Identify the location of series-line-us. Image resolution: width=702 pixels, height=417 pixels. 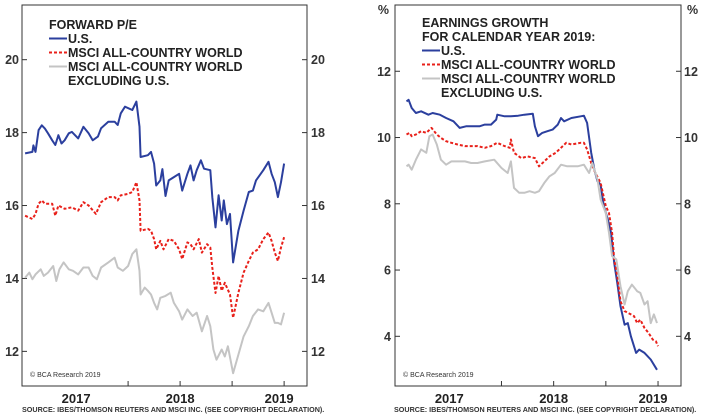
(155, 182).